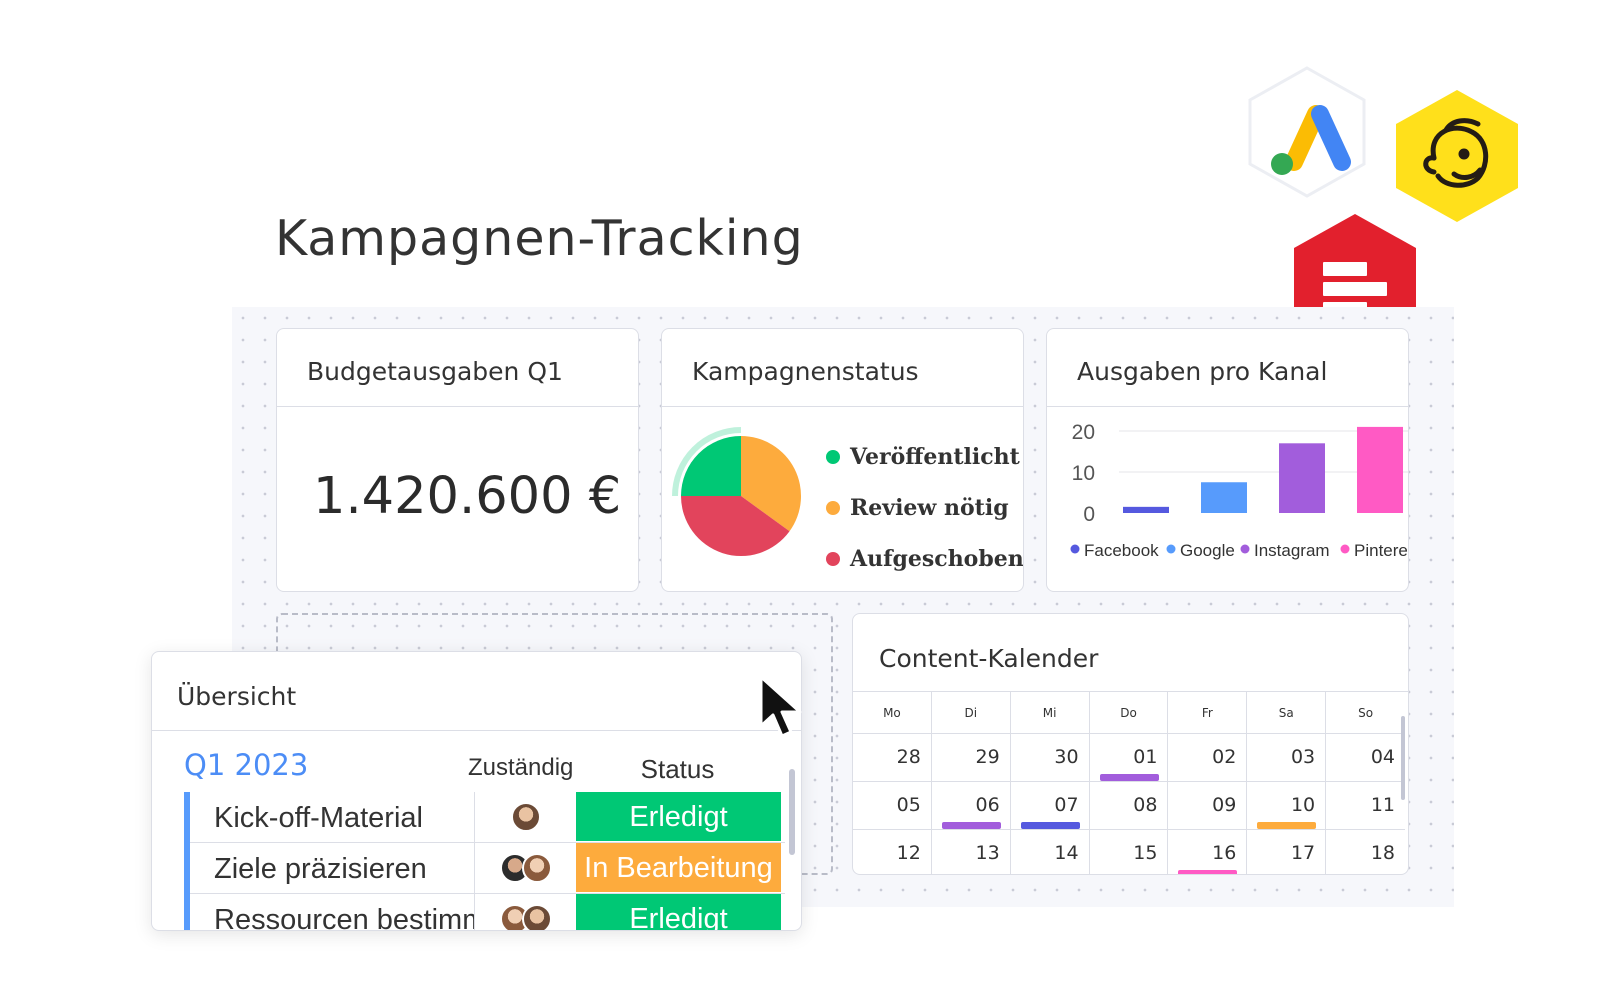  I want to click on legend-item: Veröffentlicht, so click(924, 456).